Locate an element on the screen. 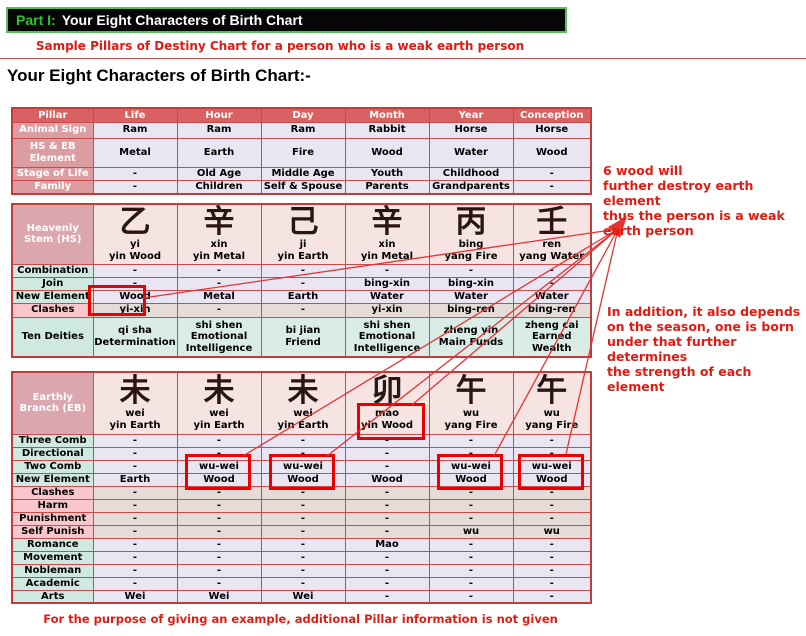  cell: Ram is located at coordinates (303, 130).